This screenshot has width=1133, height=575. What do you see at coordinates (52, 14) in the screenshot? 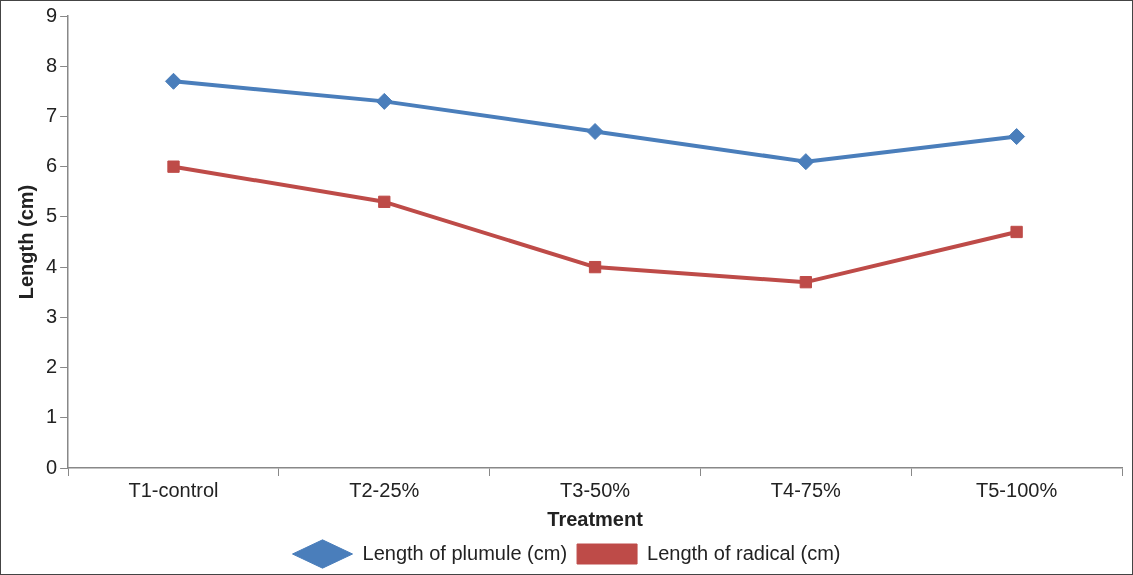
I see `y-tick-label: 9` at bounding box center [52, 14].